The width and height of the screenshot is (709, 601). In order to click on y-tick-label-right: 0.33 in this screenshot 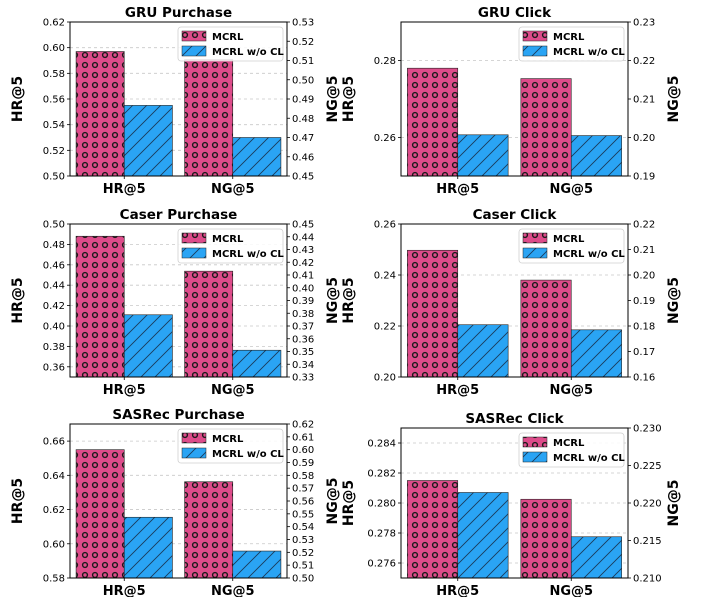, I will do `click(303, 378)`.